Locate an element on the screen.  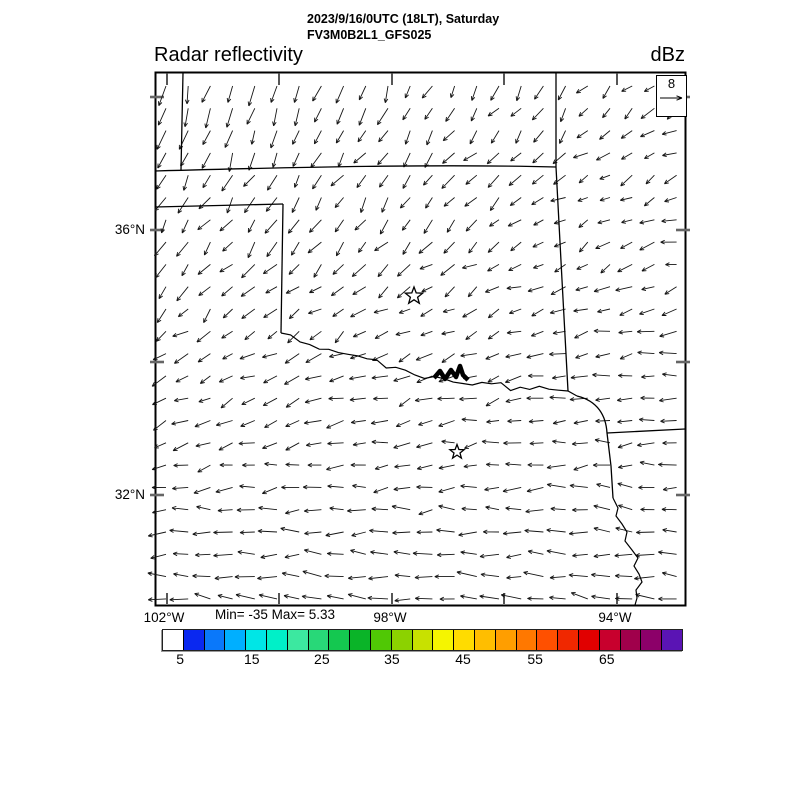
sabine-river is located at coordinates (627, 551).